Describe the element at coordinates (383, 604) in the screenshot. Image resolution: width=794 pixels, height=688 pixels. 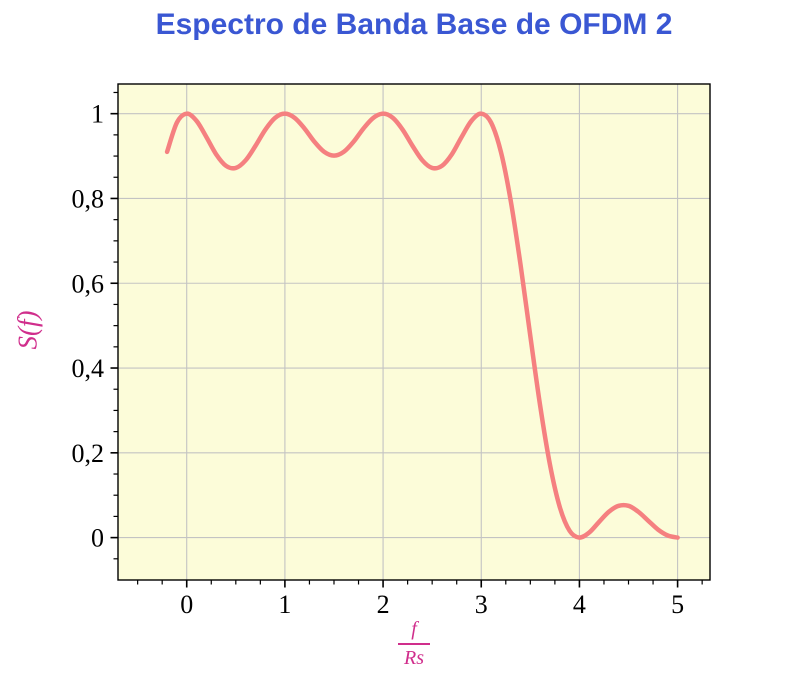
I see `x-tick-label: 2` at that location.